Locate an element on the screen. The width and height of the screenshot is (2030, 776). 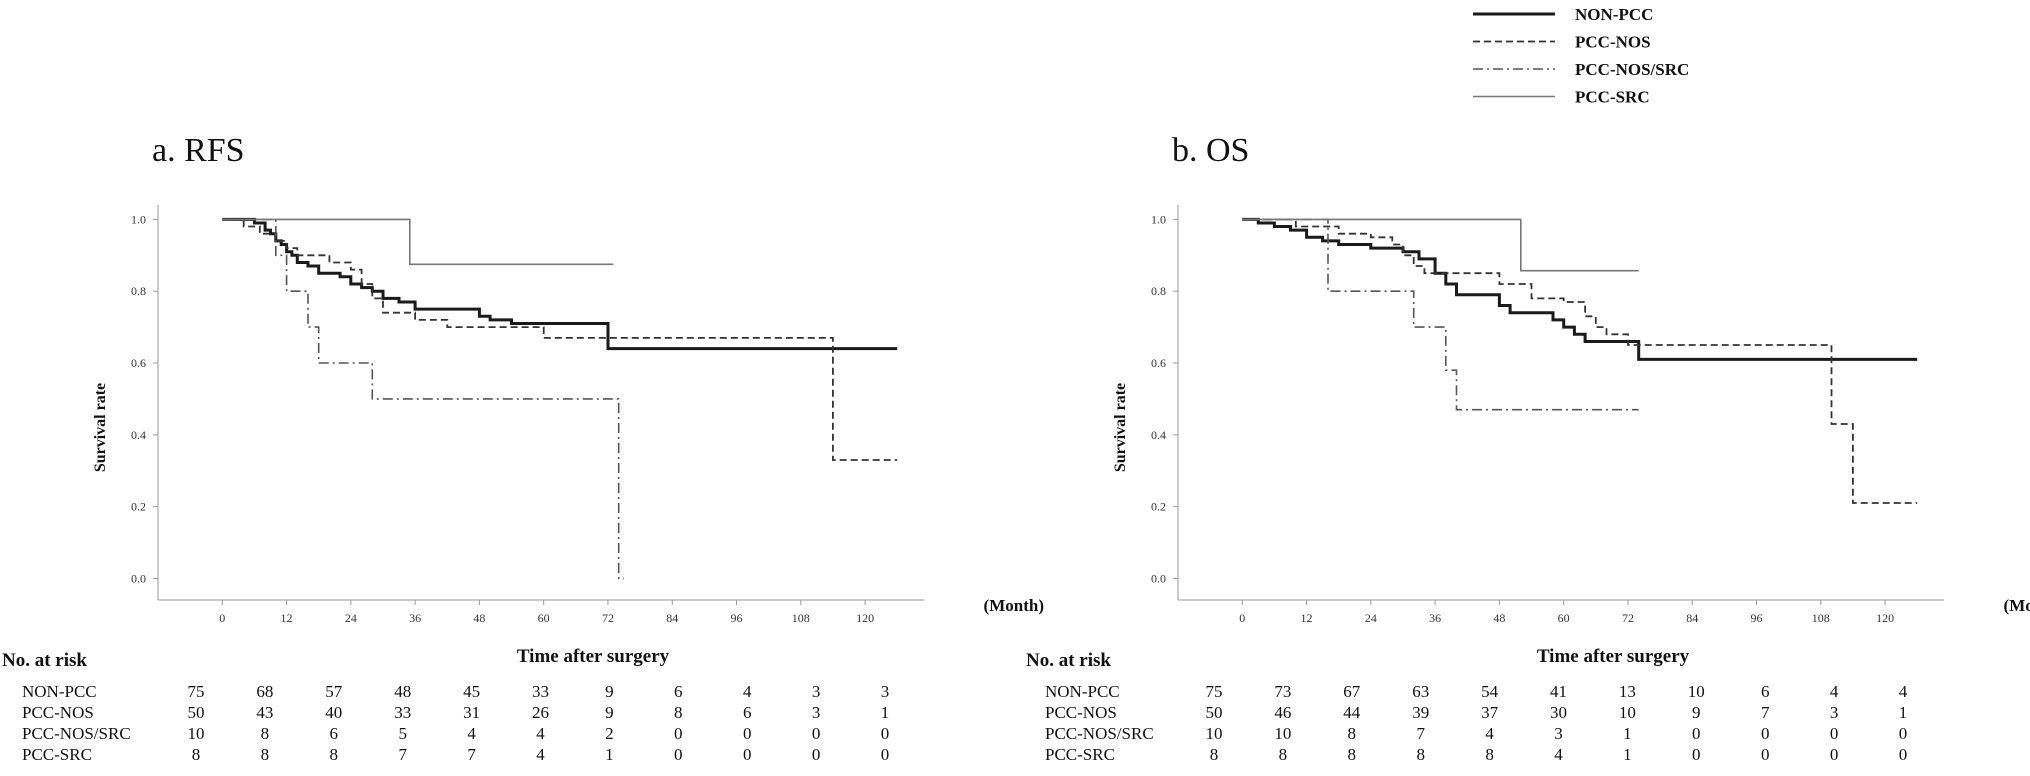
risk-cell: 41 is located at coordinates (1558, 691).